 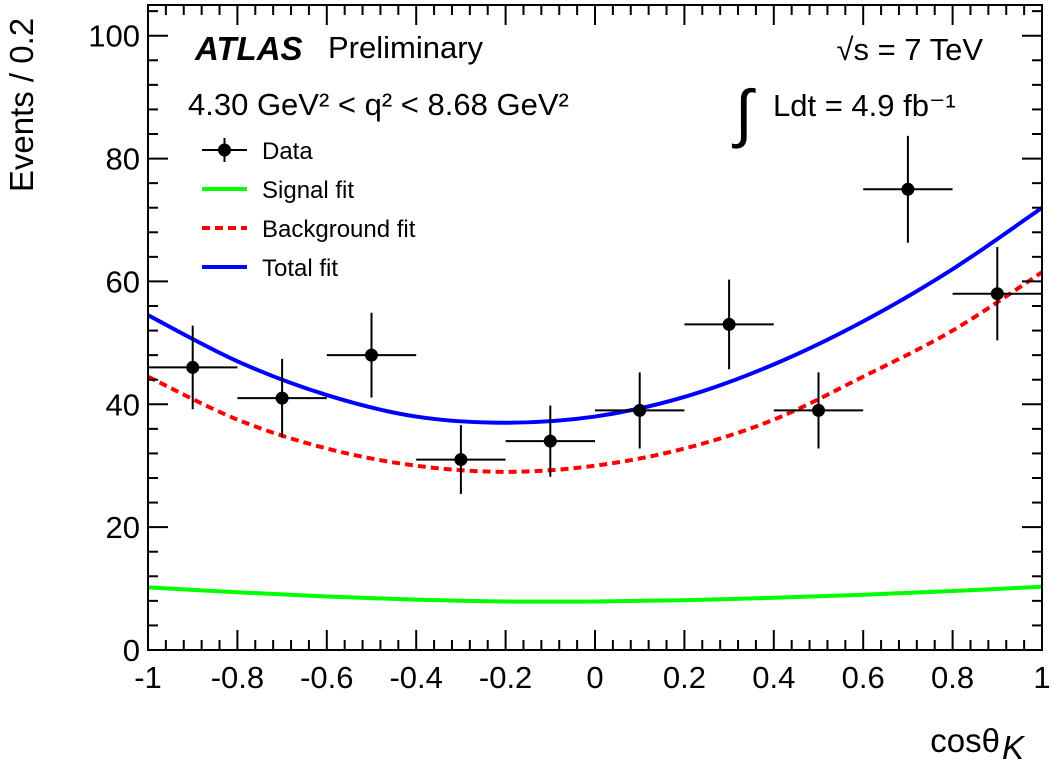 I want to click on x-tick-label: 0.2, so click(x=684, y=677).